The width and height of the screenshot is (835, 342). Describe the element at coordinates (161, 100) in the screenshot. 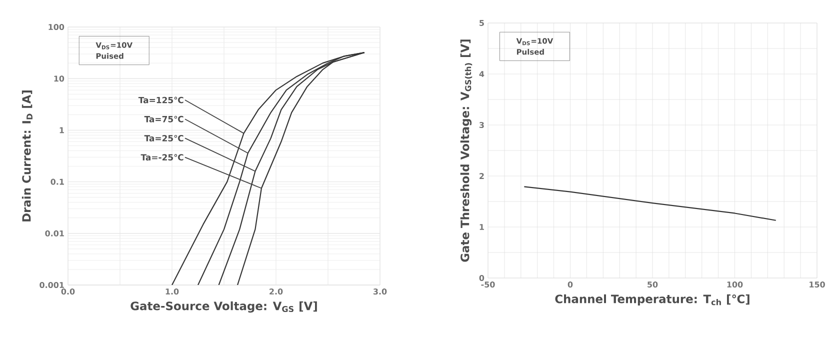

I see `annotation: Ta=125℃` at that location.